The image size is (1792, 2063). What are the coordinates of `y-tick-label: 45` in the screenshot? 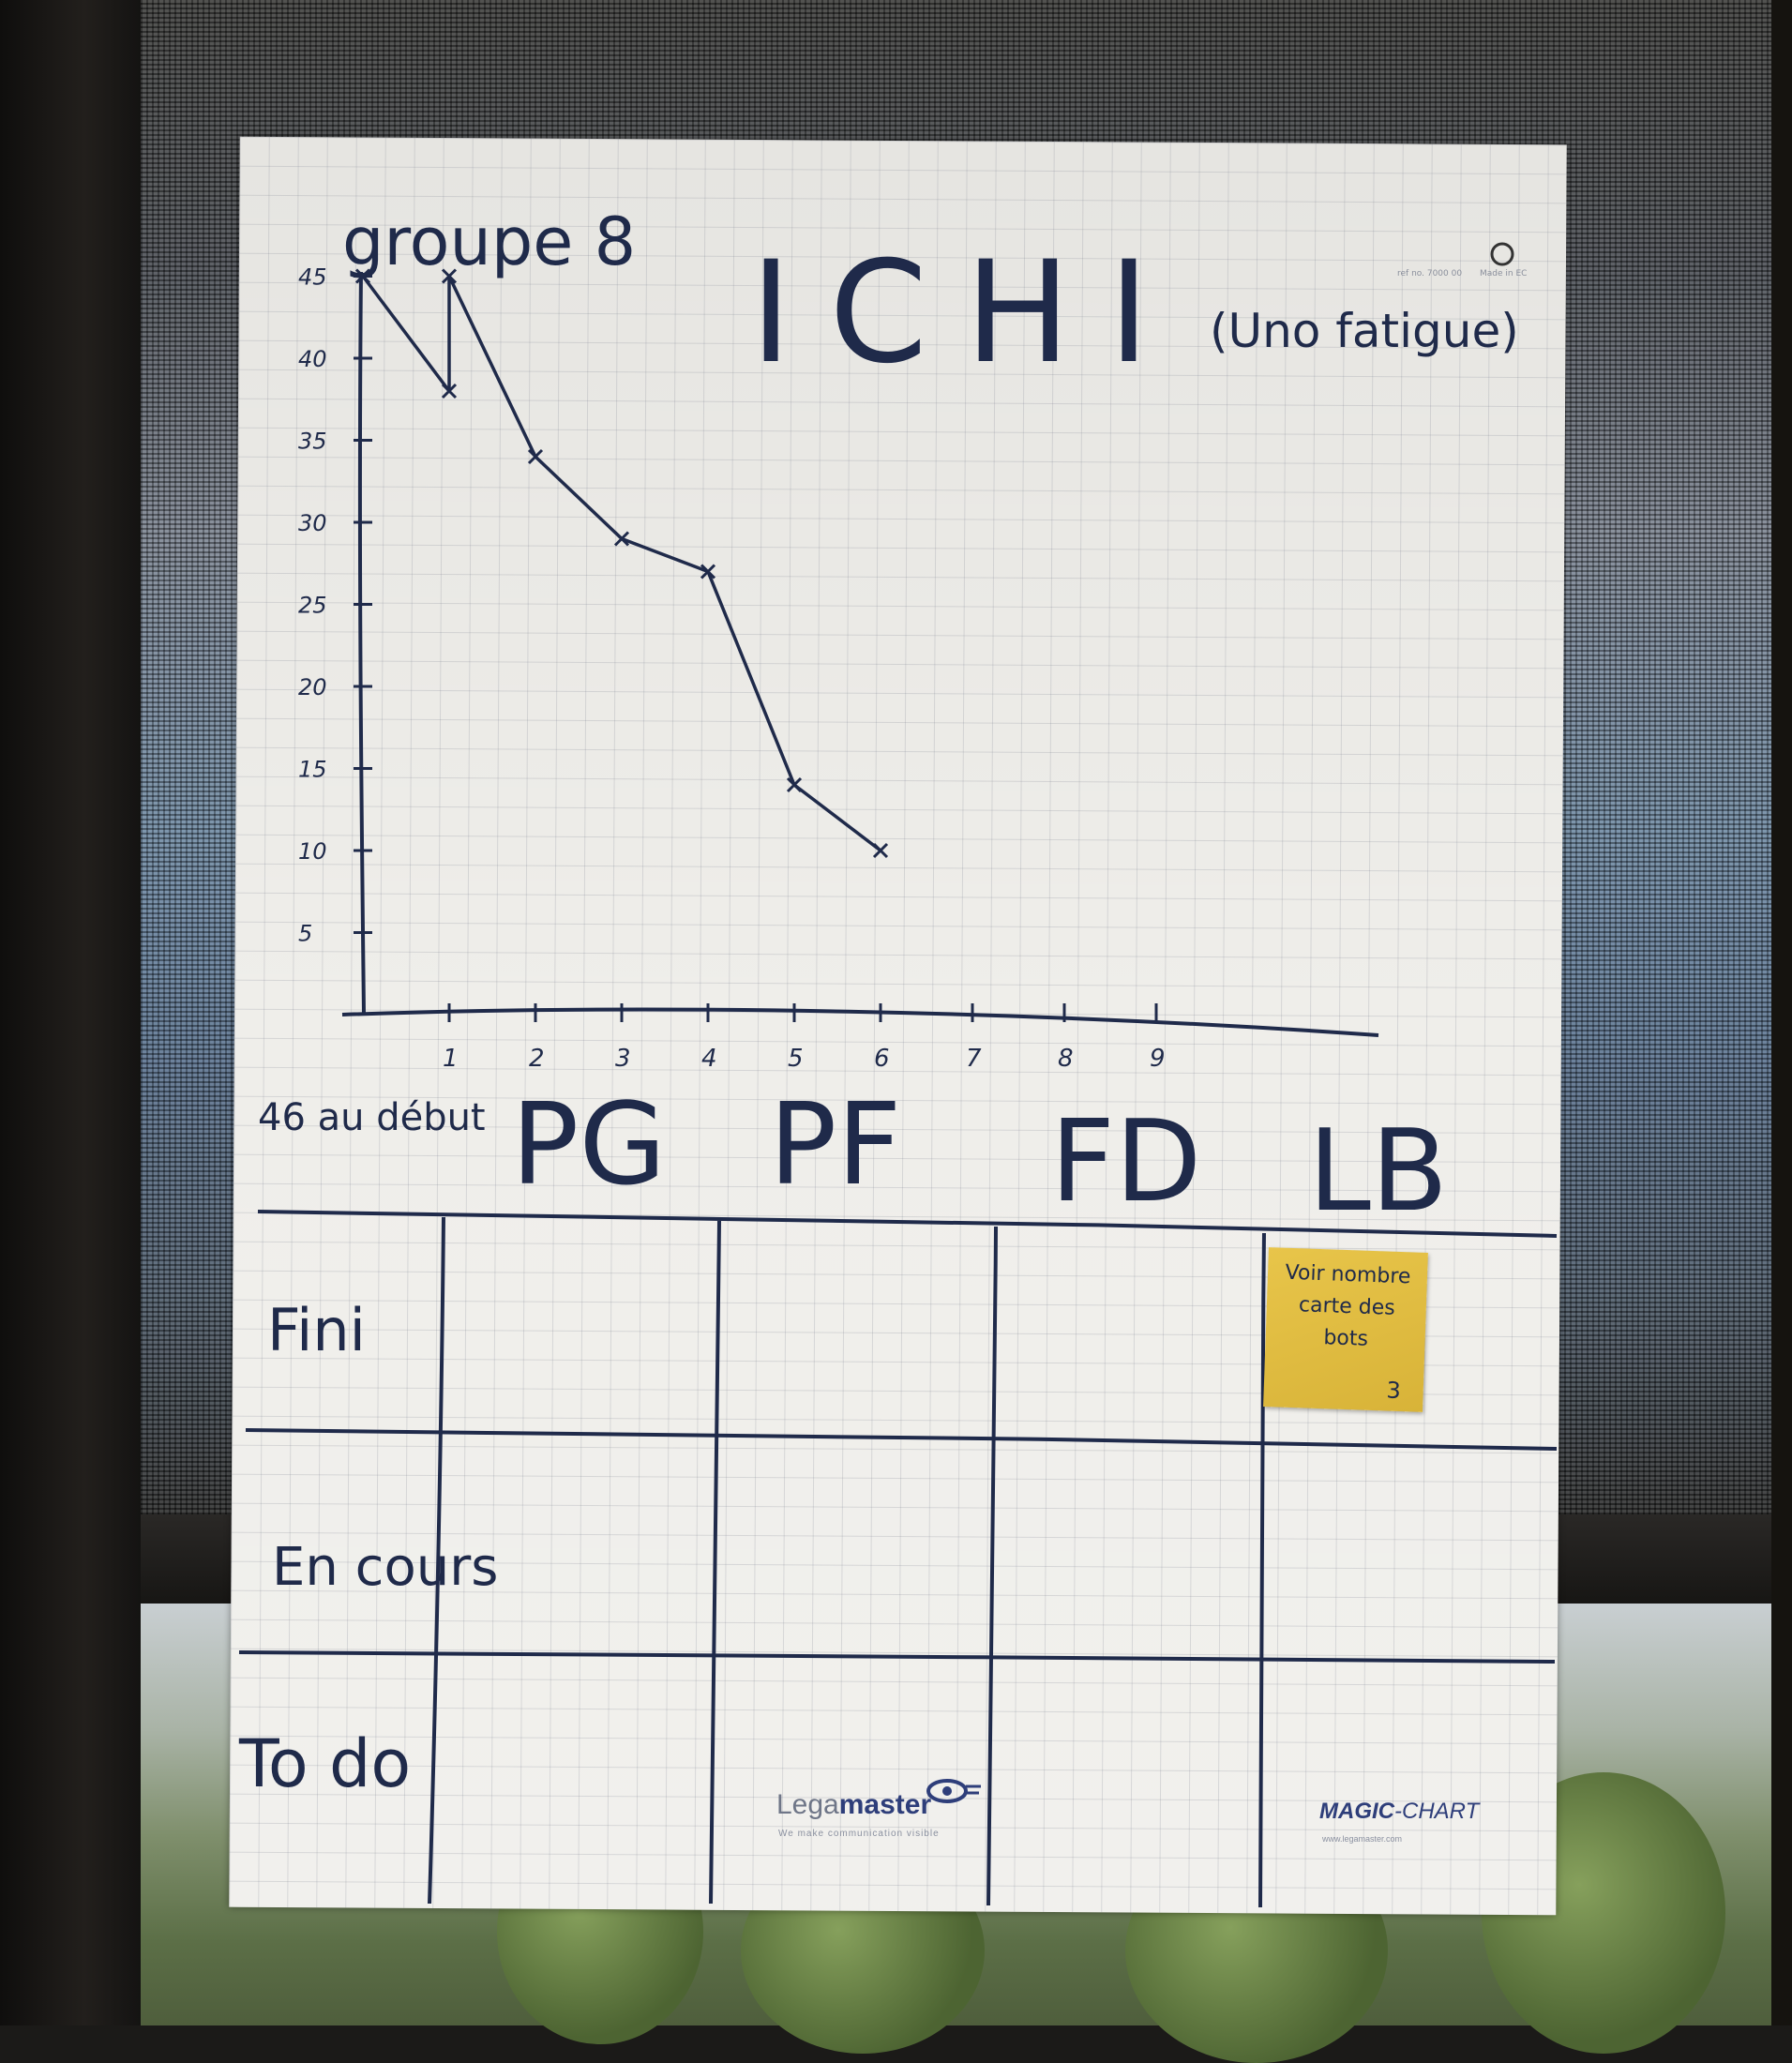 It's located at (312, 278).